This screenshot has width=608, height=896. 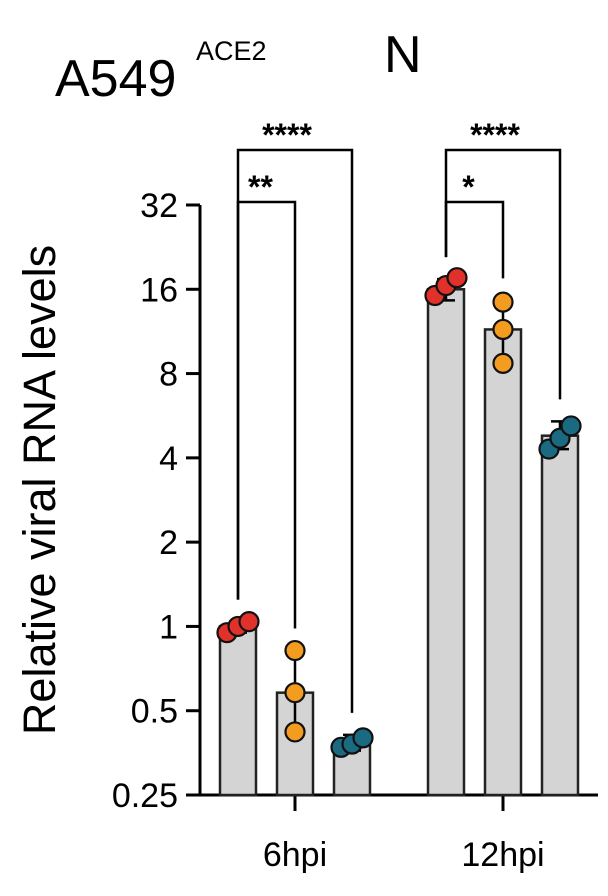 I want to click on title-superscript: ACE2, so click(x=231, y=51).